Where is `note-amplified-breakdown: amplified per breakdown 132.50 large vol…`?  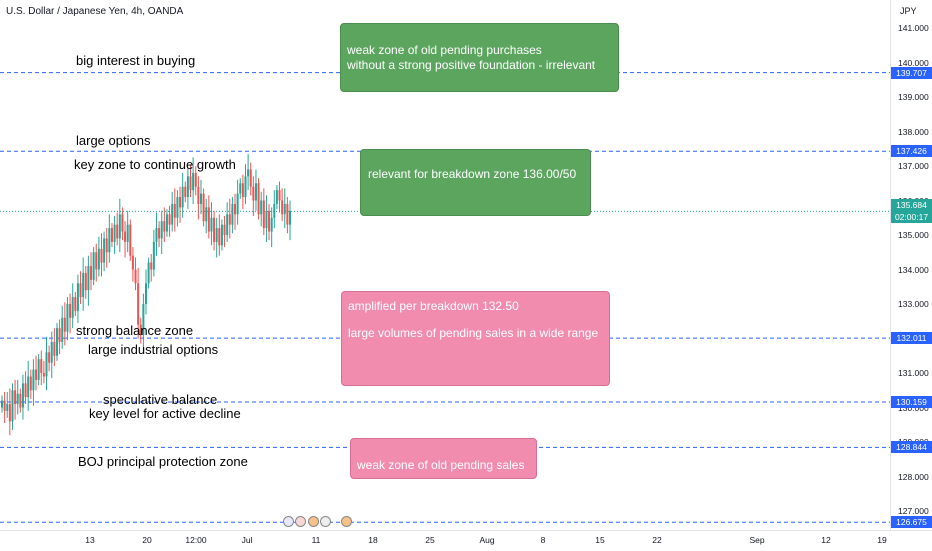
note-amplified-breakdown: amplified per breakdown 132.50 large vol… is located at coordinates (475, 338).